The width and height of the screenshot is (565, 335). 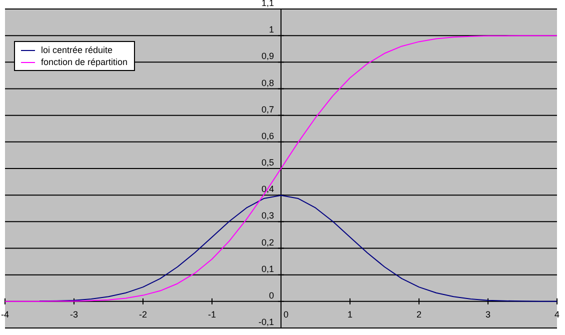 What do you see at coordinates (5, 314) in the screenshot?
I see `x-tick-label: -4` at bounding box center [5, 314].